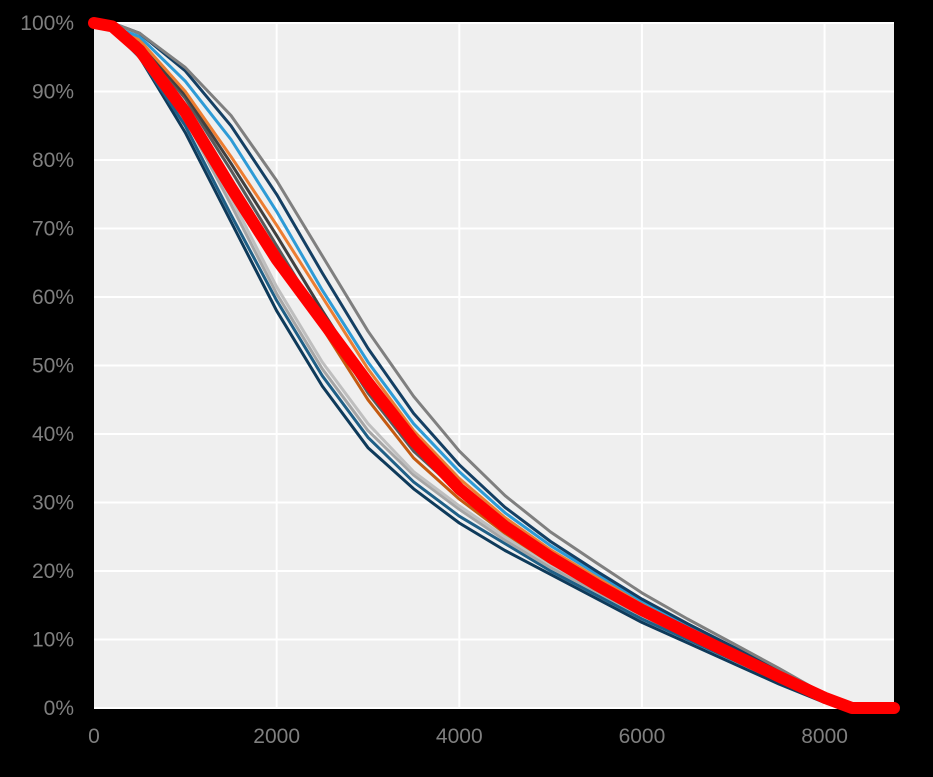  What do you see at coordinates (459, 736) in the screenshot?
I see `x-tick-label: 4000` at bounding box center [459, 736].